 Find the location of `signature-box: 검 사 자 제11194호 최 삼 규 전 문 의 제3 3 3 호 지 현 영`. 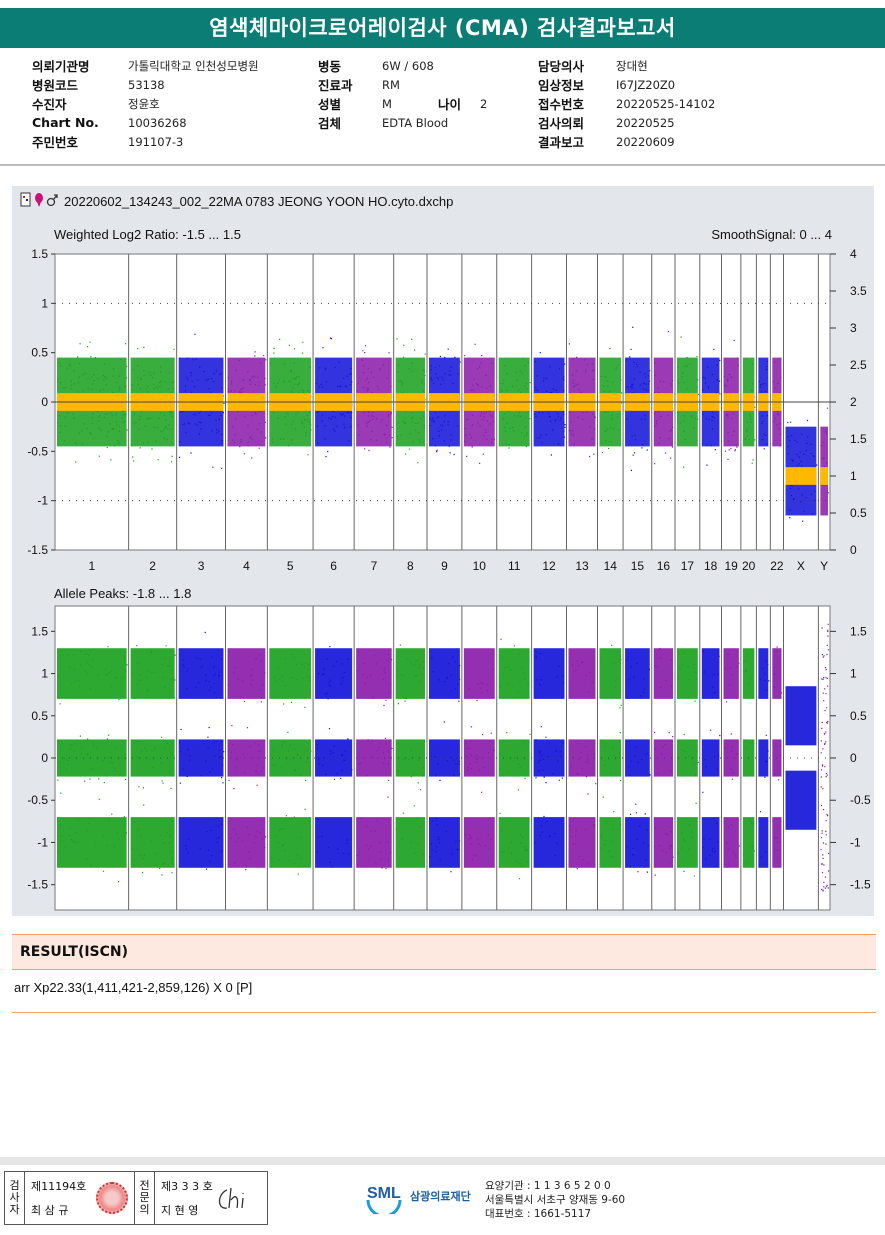

signature-box: 검 사 자 제11194호 최 삼 규 전 문 의 제3 3 3 호 지 현 영 is located at coordinates (136, 1198).